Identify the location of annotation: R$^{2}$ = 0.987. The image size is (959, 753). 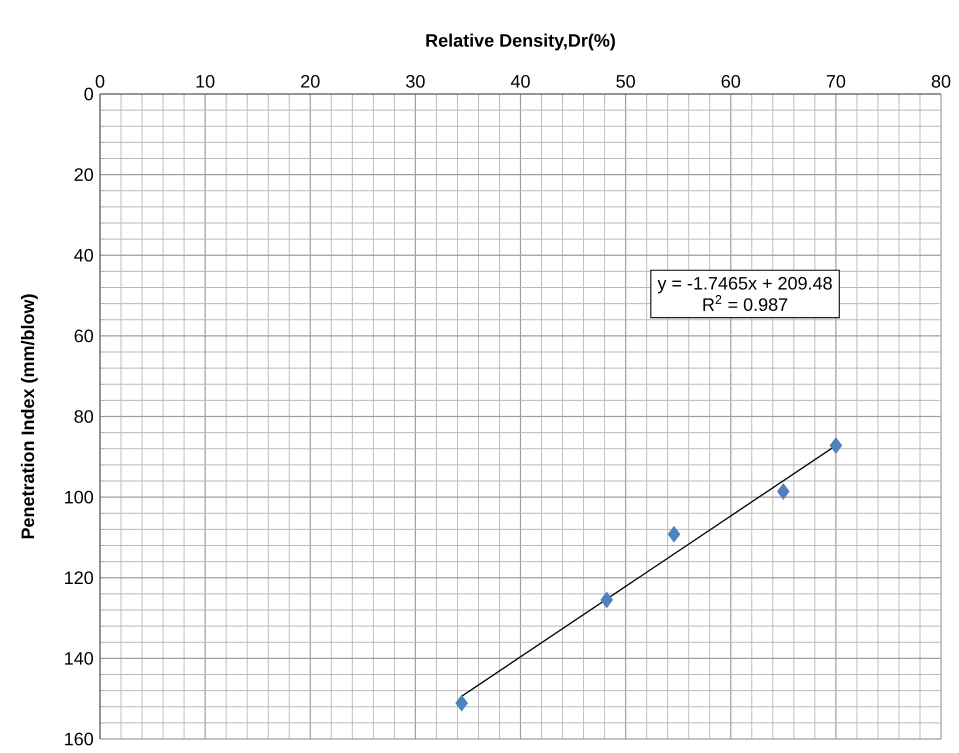
(745, 303).